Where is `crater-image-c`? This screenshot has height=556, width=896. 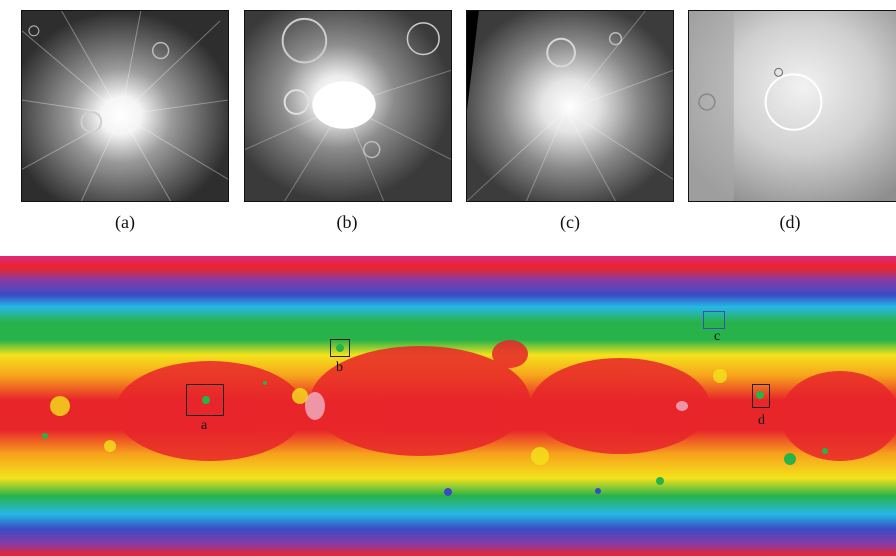 crater-image-c is located at coordinates (570, 106).